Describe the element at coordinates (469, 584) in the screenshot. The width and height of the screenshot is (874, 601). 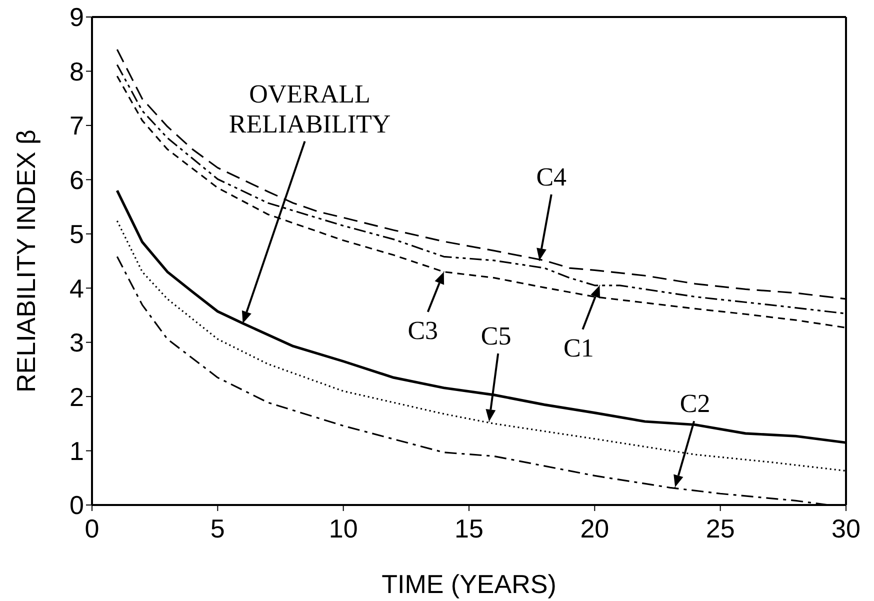
I see `x-axis-title: TIME (YEARS)` at that location.